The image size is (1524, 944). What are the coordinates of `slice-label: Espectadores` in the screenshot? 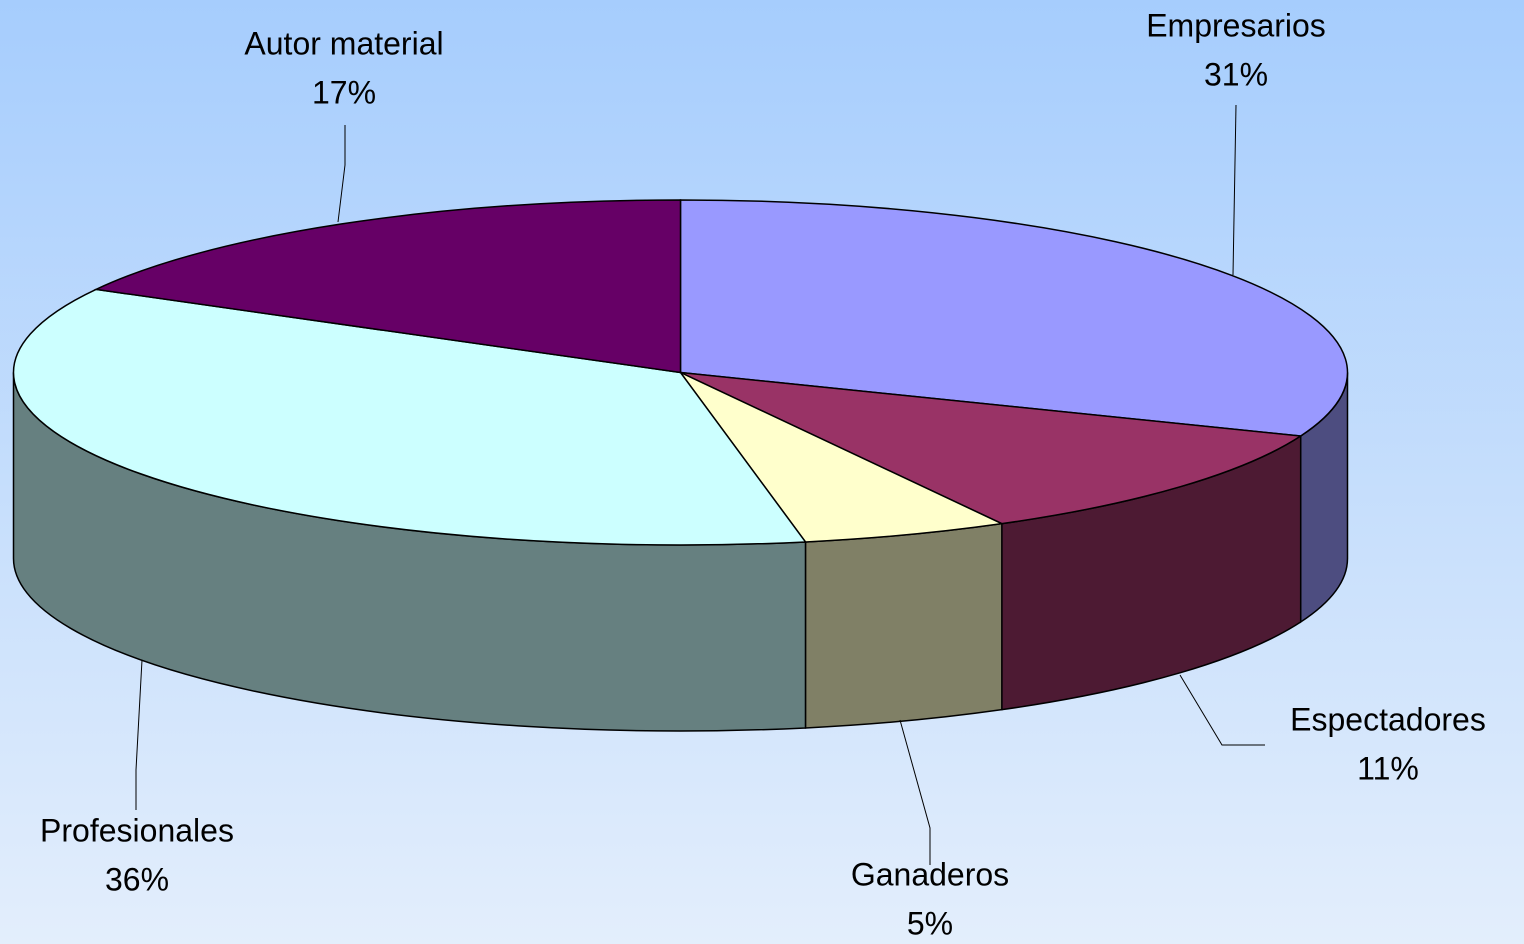 It's located at (1388, 719).